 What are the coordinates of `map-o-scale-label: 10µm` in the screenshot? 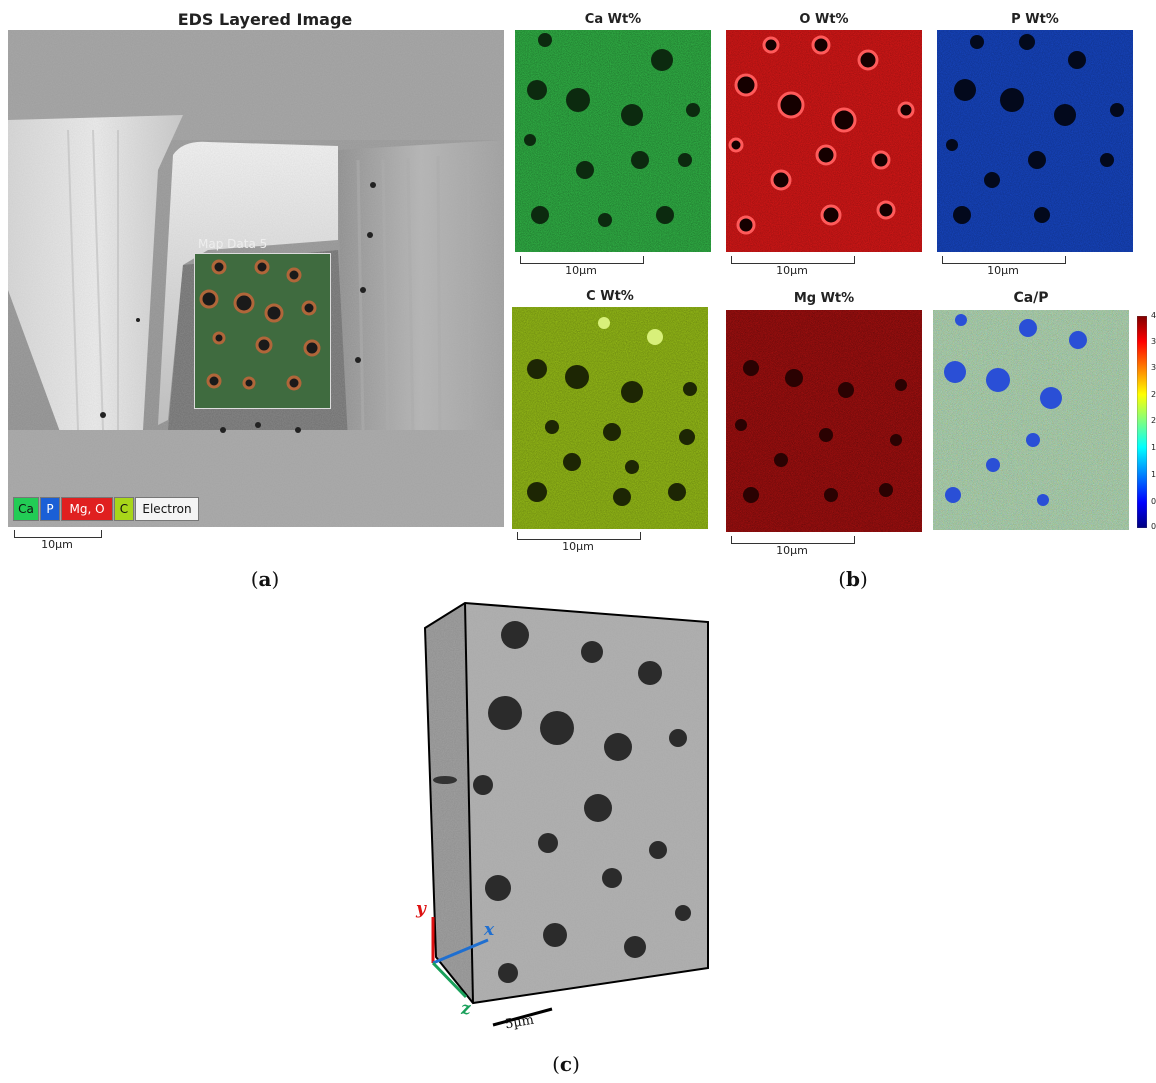 It's located at (792, 270).